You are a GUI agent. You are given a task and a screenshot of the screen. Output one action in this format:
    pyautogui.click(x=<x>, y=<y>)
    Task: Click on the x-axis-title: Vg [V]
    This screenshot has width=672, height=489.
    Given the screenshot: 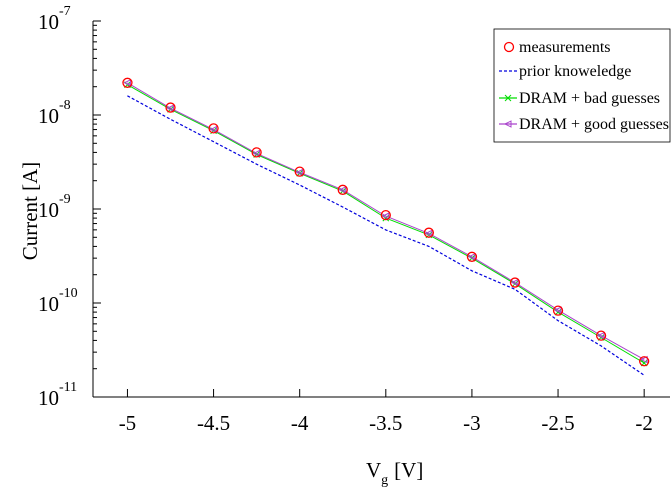 What is the action you would take?
    pyautogui.click(x=394, y=473)
    